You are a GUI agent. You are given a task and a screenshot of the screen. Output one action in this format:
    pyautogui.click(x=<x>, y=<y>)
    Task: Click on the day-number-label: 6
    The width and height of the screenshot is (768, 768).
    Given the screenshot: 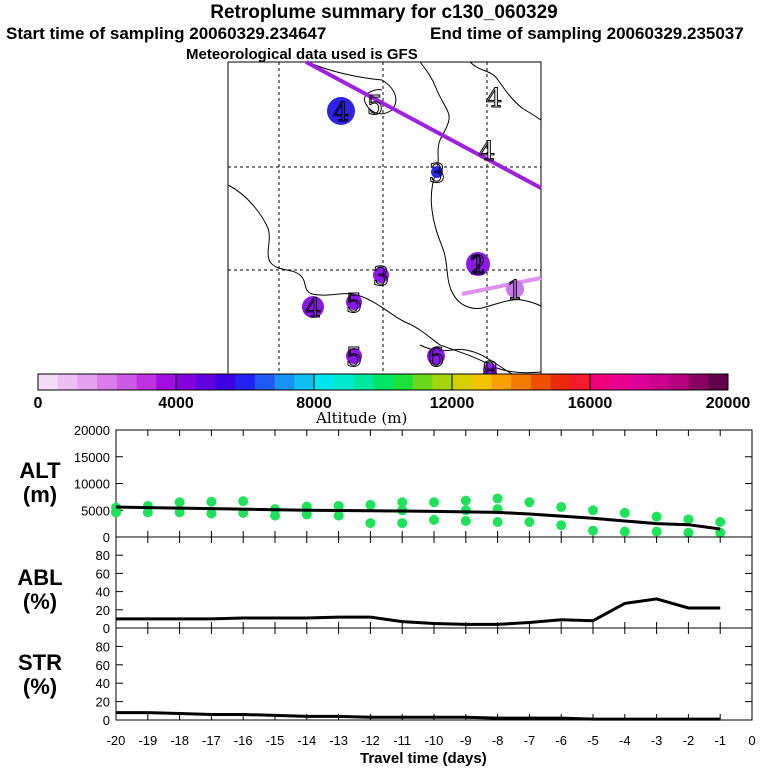 What is the action you would take?
    pyautogui.click(x=436, y=358)
    